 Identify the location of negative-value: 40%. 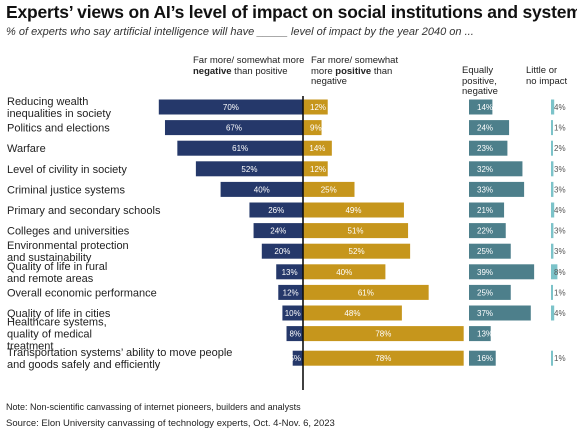
(262, 189).